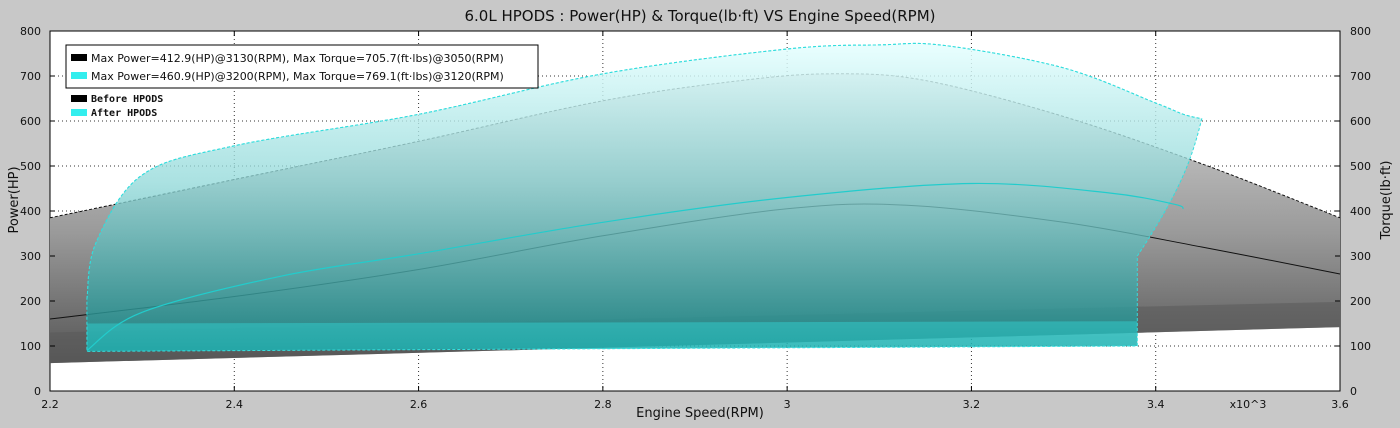  What do you see at coordinates (972, 404) in the screenshot?
I see `x-tick-label: 3.2` at bounding box center [972, 404].